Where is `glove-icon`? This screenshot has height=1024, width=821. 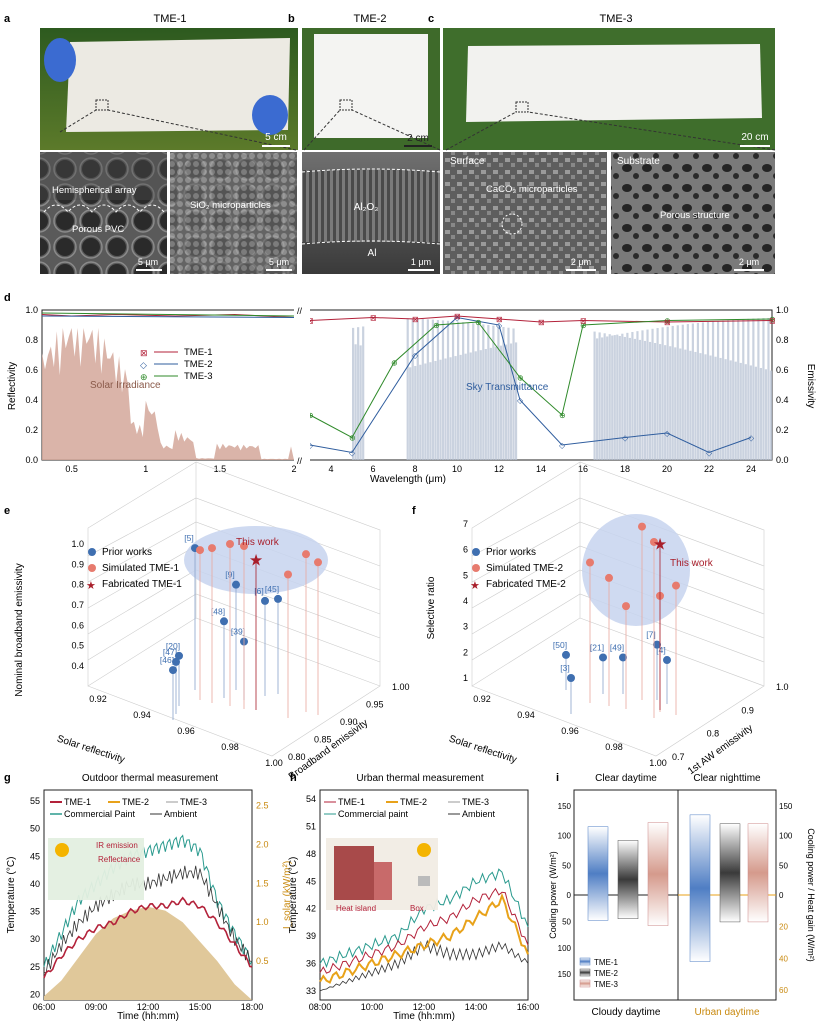 glove-icon is located at coordinates (60, 60).